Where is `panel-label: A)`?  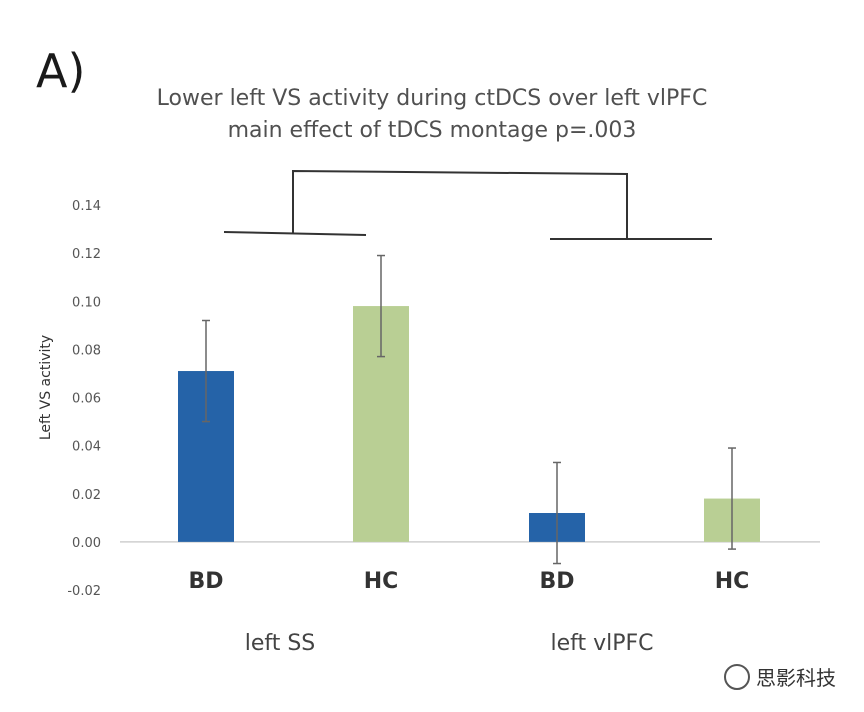
panel-label: A) is located at coordinates (61, 71).